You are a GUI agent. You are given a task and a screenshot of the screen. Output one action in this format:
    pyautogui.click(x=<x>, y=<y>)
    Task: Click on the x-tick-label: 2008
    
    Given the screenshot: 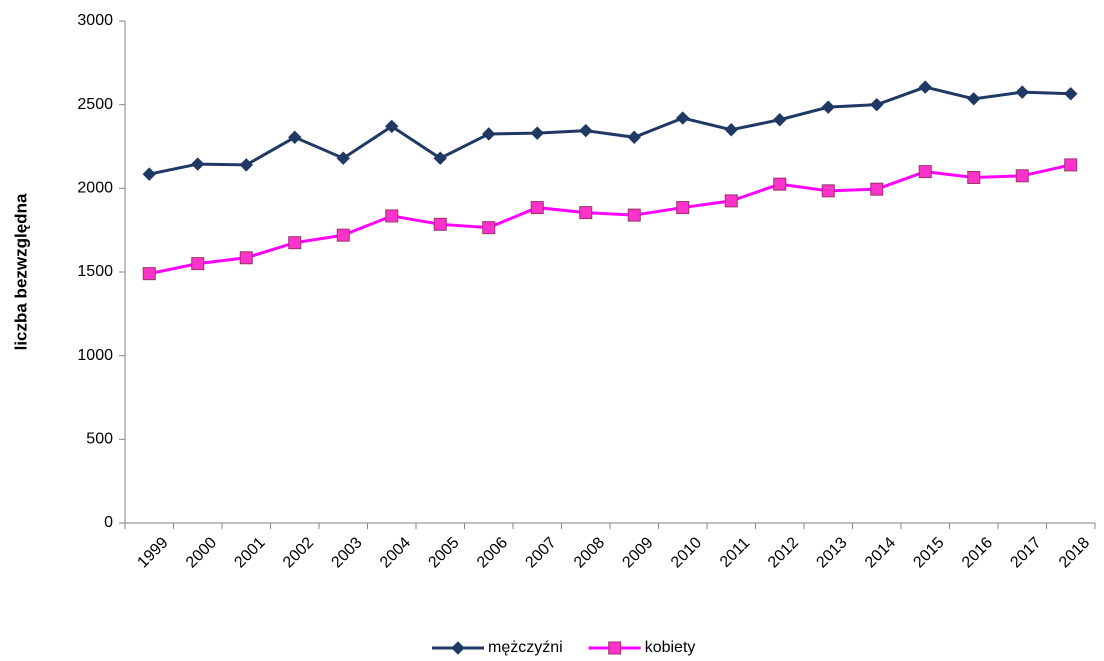 What is the action you would take?
    pyautogui.click(x=589, y=552)
    